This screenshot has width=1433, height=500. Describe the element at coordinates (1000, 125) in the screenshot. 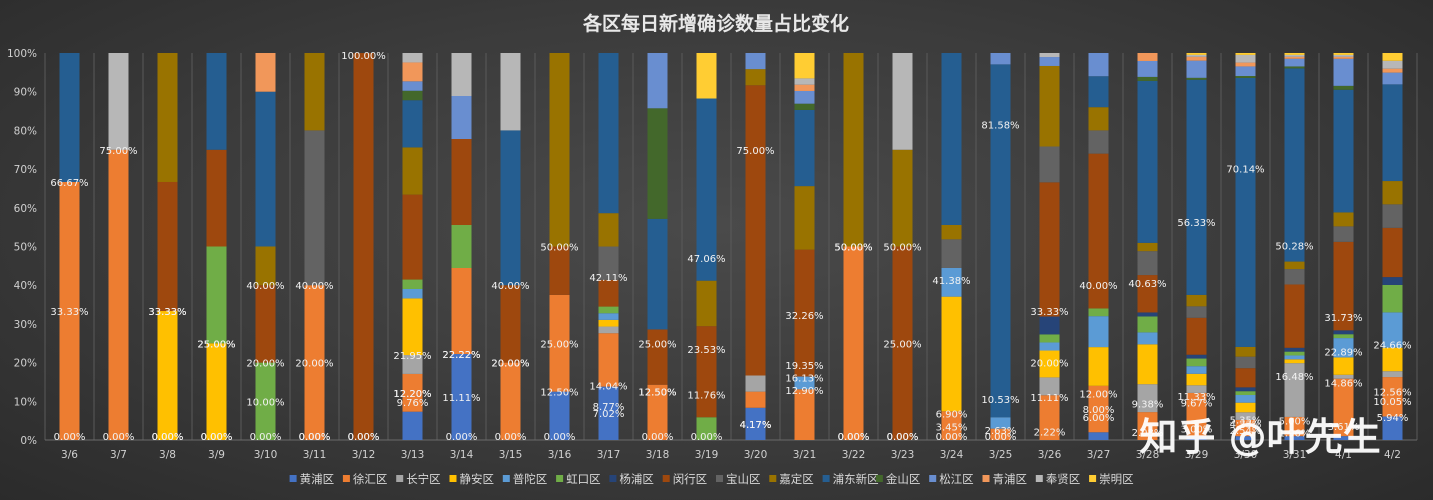

I see `data-label: 81.58%` at that location.